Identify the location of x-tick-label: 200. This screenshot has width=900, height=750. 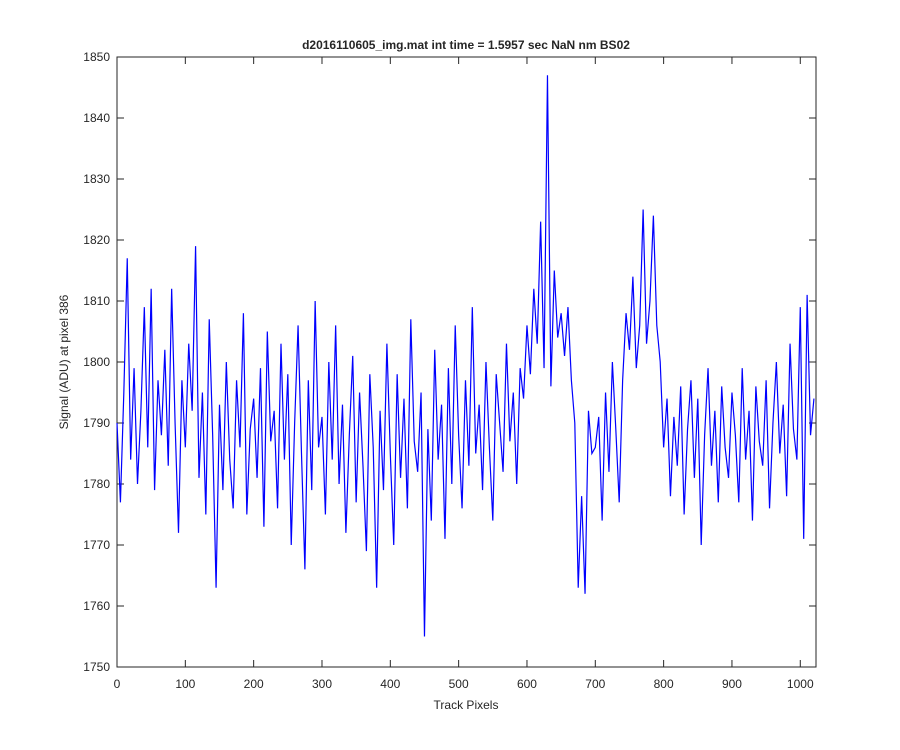
(254, 684).